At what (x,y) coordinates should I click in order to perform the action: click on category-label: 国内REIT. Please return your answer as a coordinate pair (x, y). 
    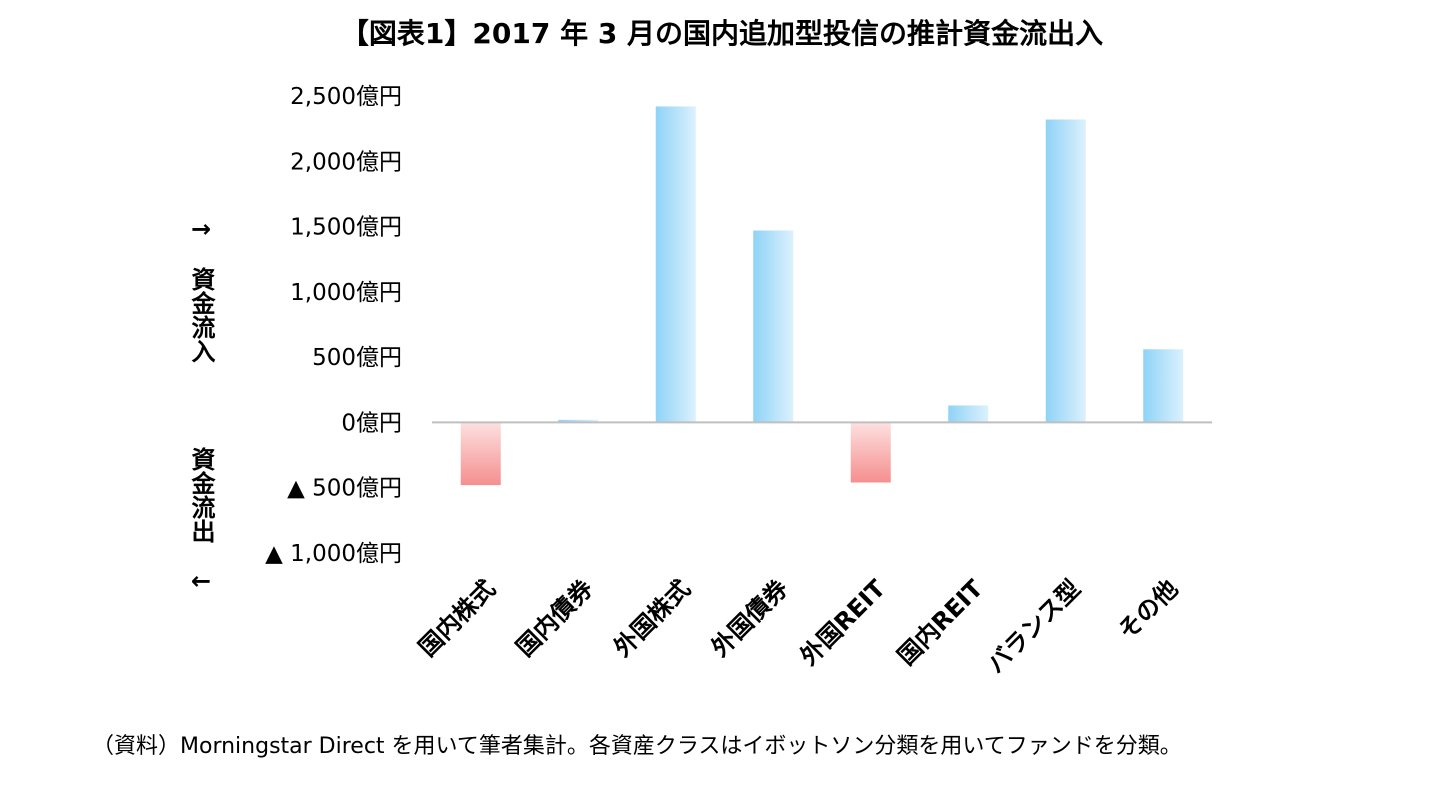
    Looking at the image, I should click on (940, 622).